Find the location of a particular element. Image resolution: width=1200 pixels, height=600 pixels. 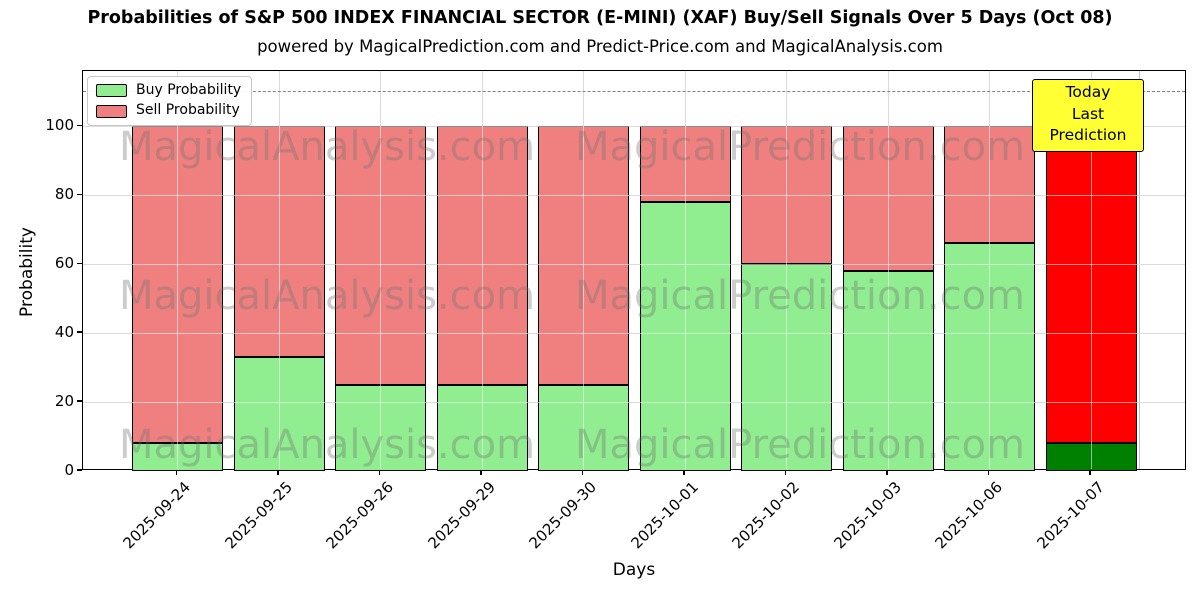

x-tick-label: 2025-09-25 is located at coordinates (258, 515).